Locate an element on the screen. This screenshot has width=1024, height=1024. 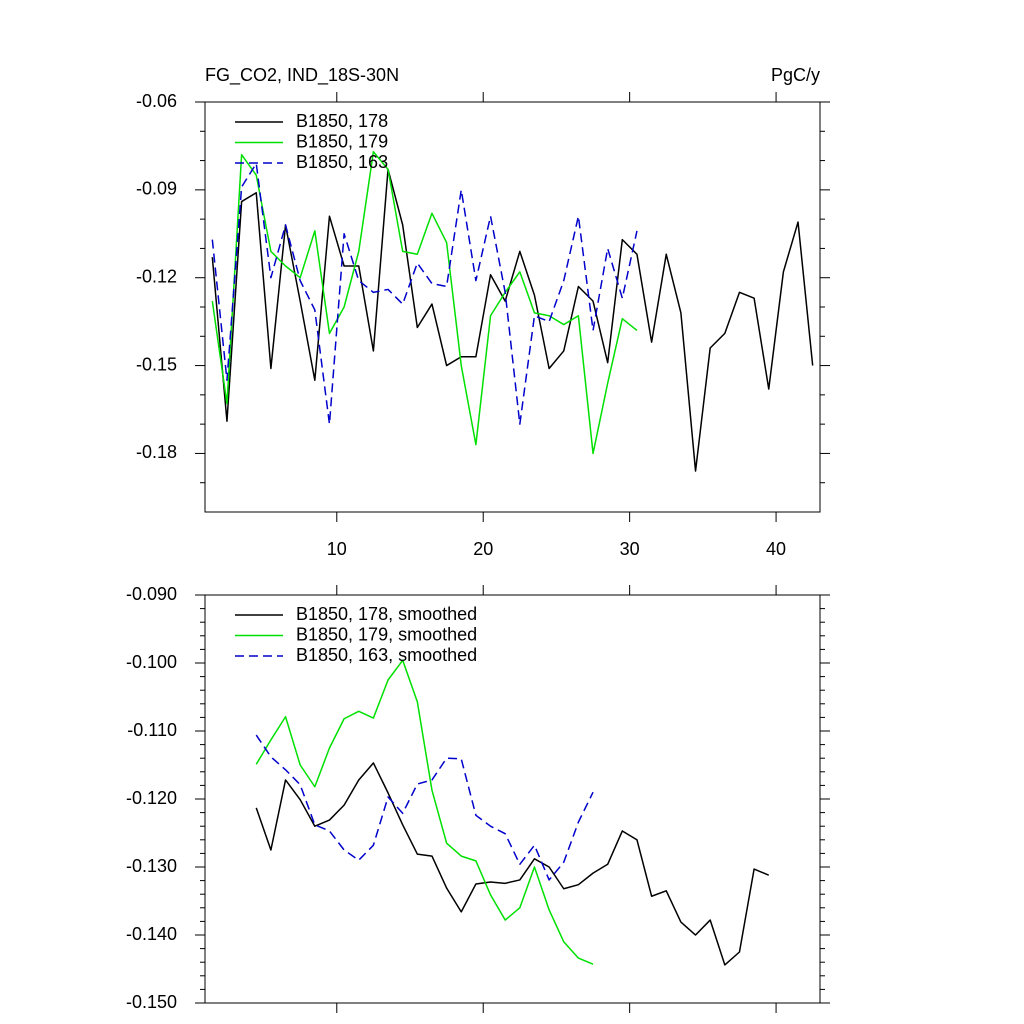
y-tick-label: -0.110 is located at coordinates (152, 730).